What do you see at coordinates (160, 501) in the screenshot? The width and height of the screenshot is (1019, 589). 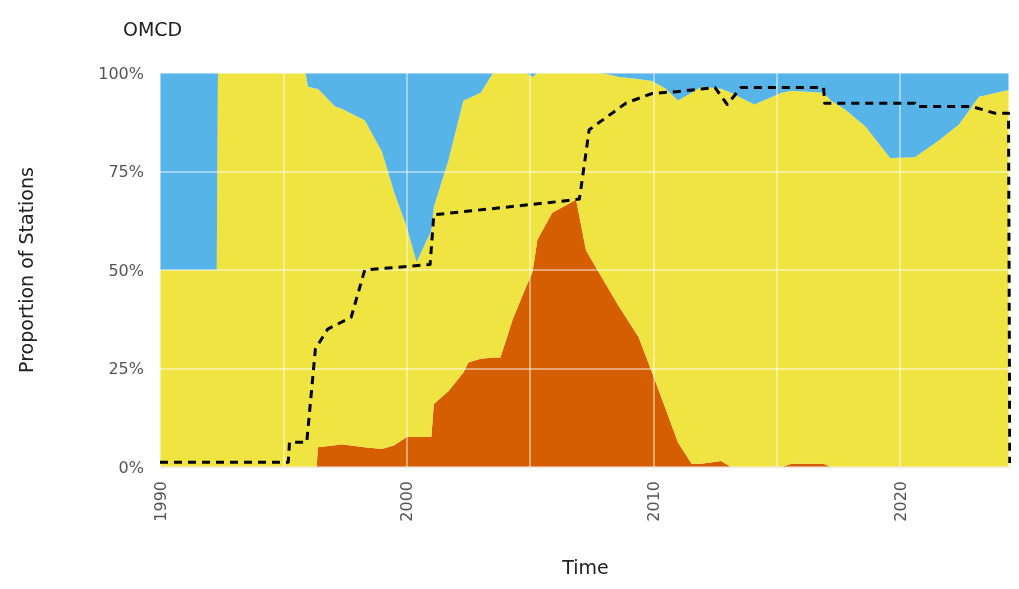 I see `x-tick-label: 1990` at bounding box center [160, 501].